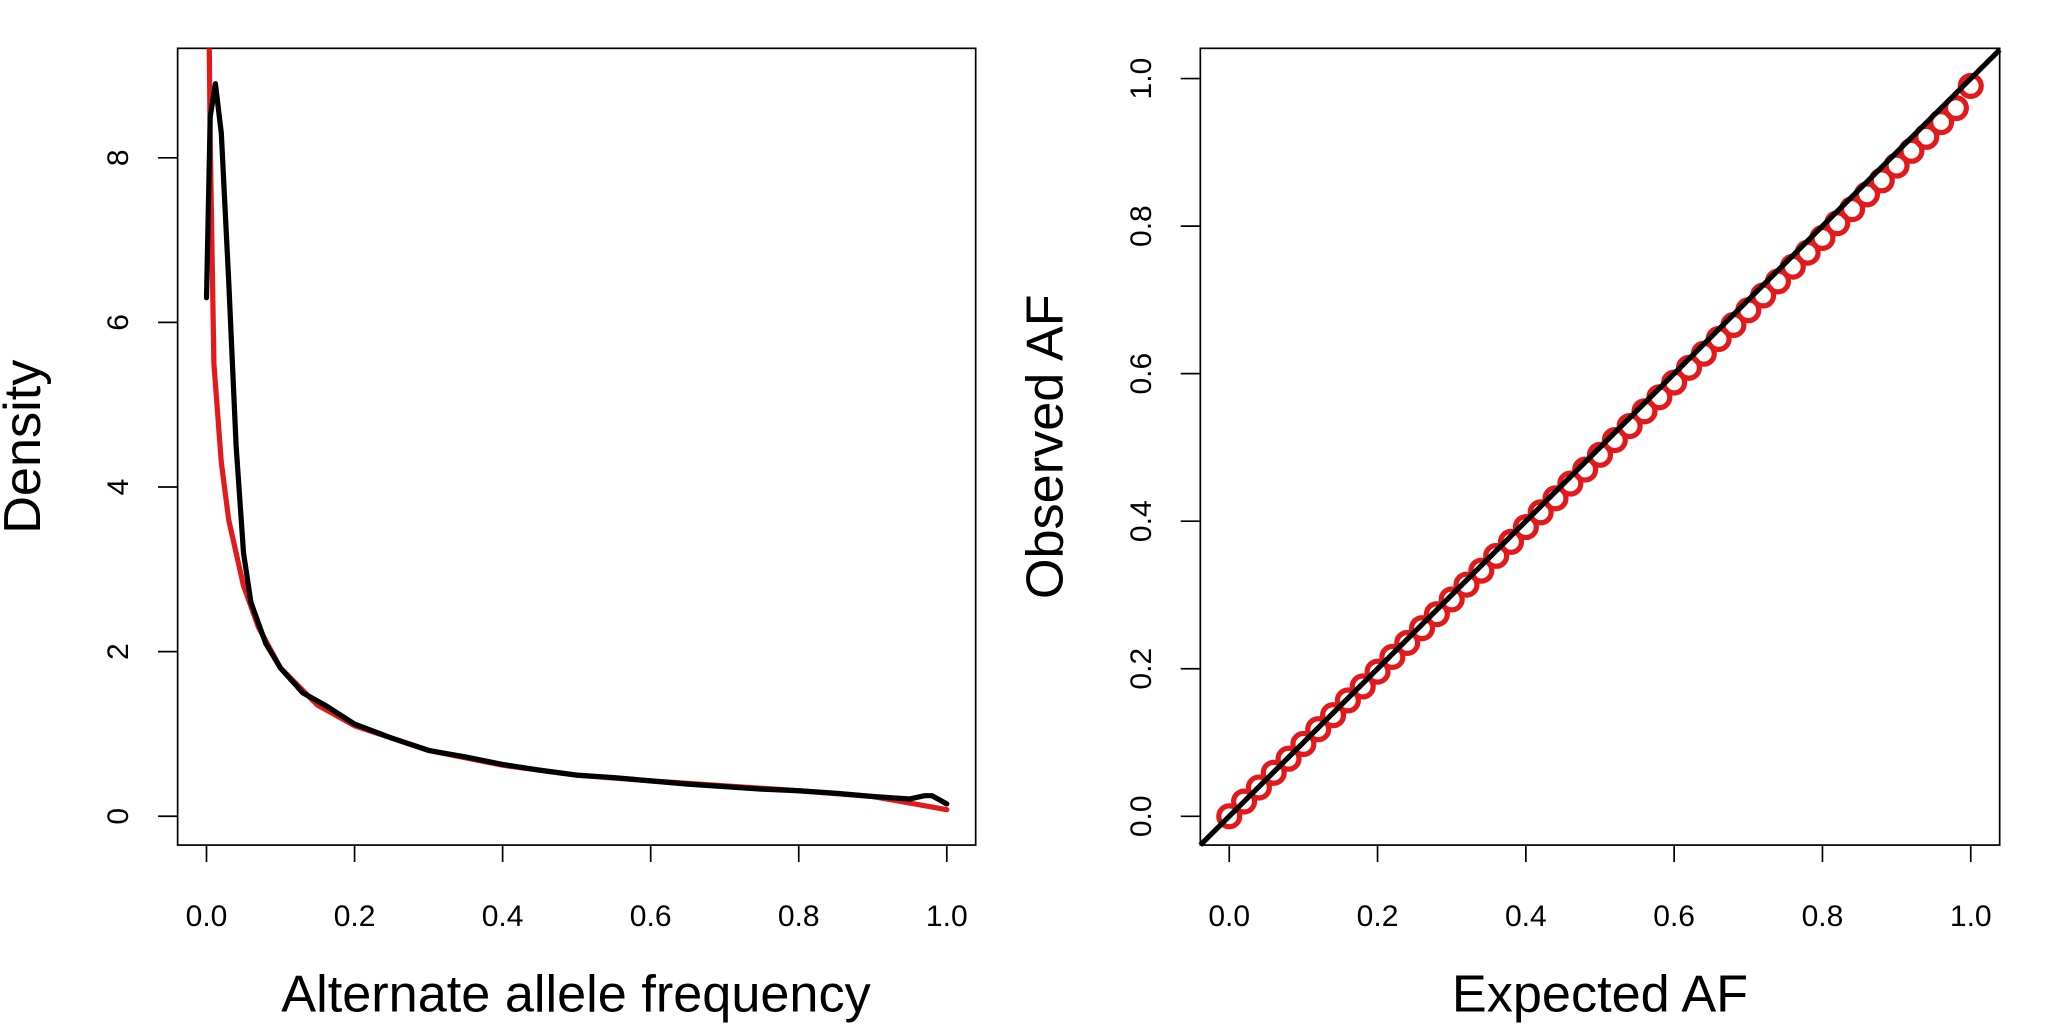  I want to click on y-tick-label: 4, so click(118, 487).